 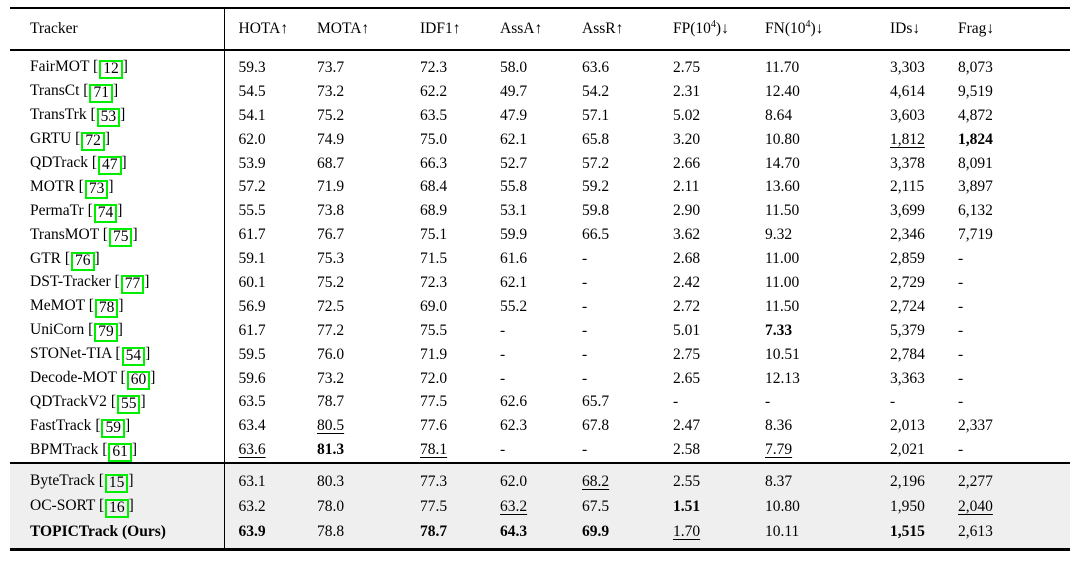 I want to click on citation-link-box: 73, so click(x=96, y=189).